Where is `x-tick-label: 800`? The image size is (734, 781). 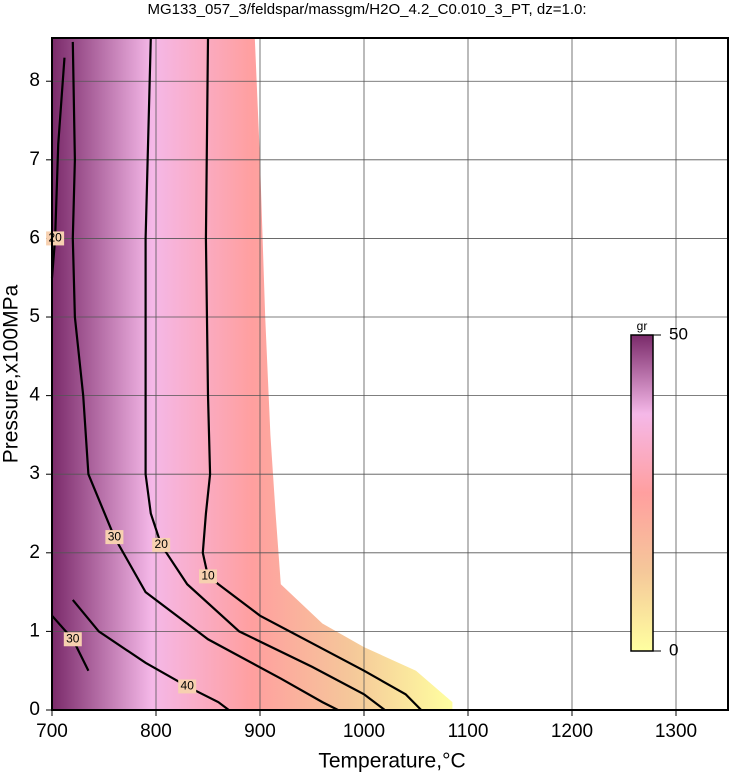 x-tick-label: 800 is located at coordinates (156, 731).